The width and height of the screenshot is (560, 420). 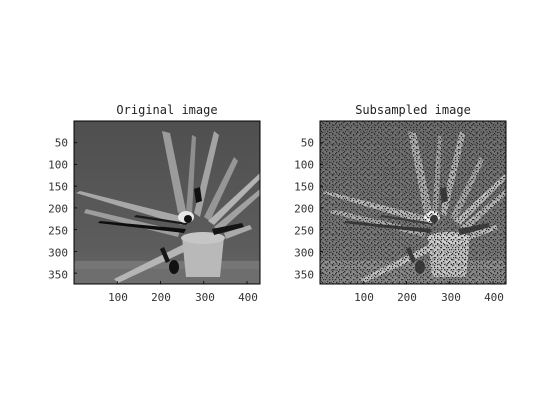 I want to click on subsampled-image-frame, so click(x=413, y=202).